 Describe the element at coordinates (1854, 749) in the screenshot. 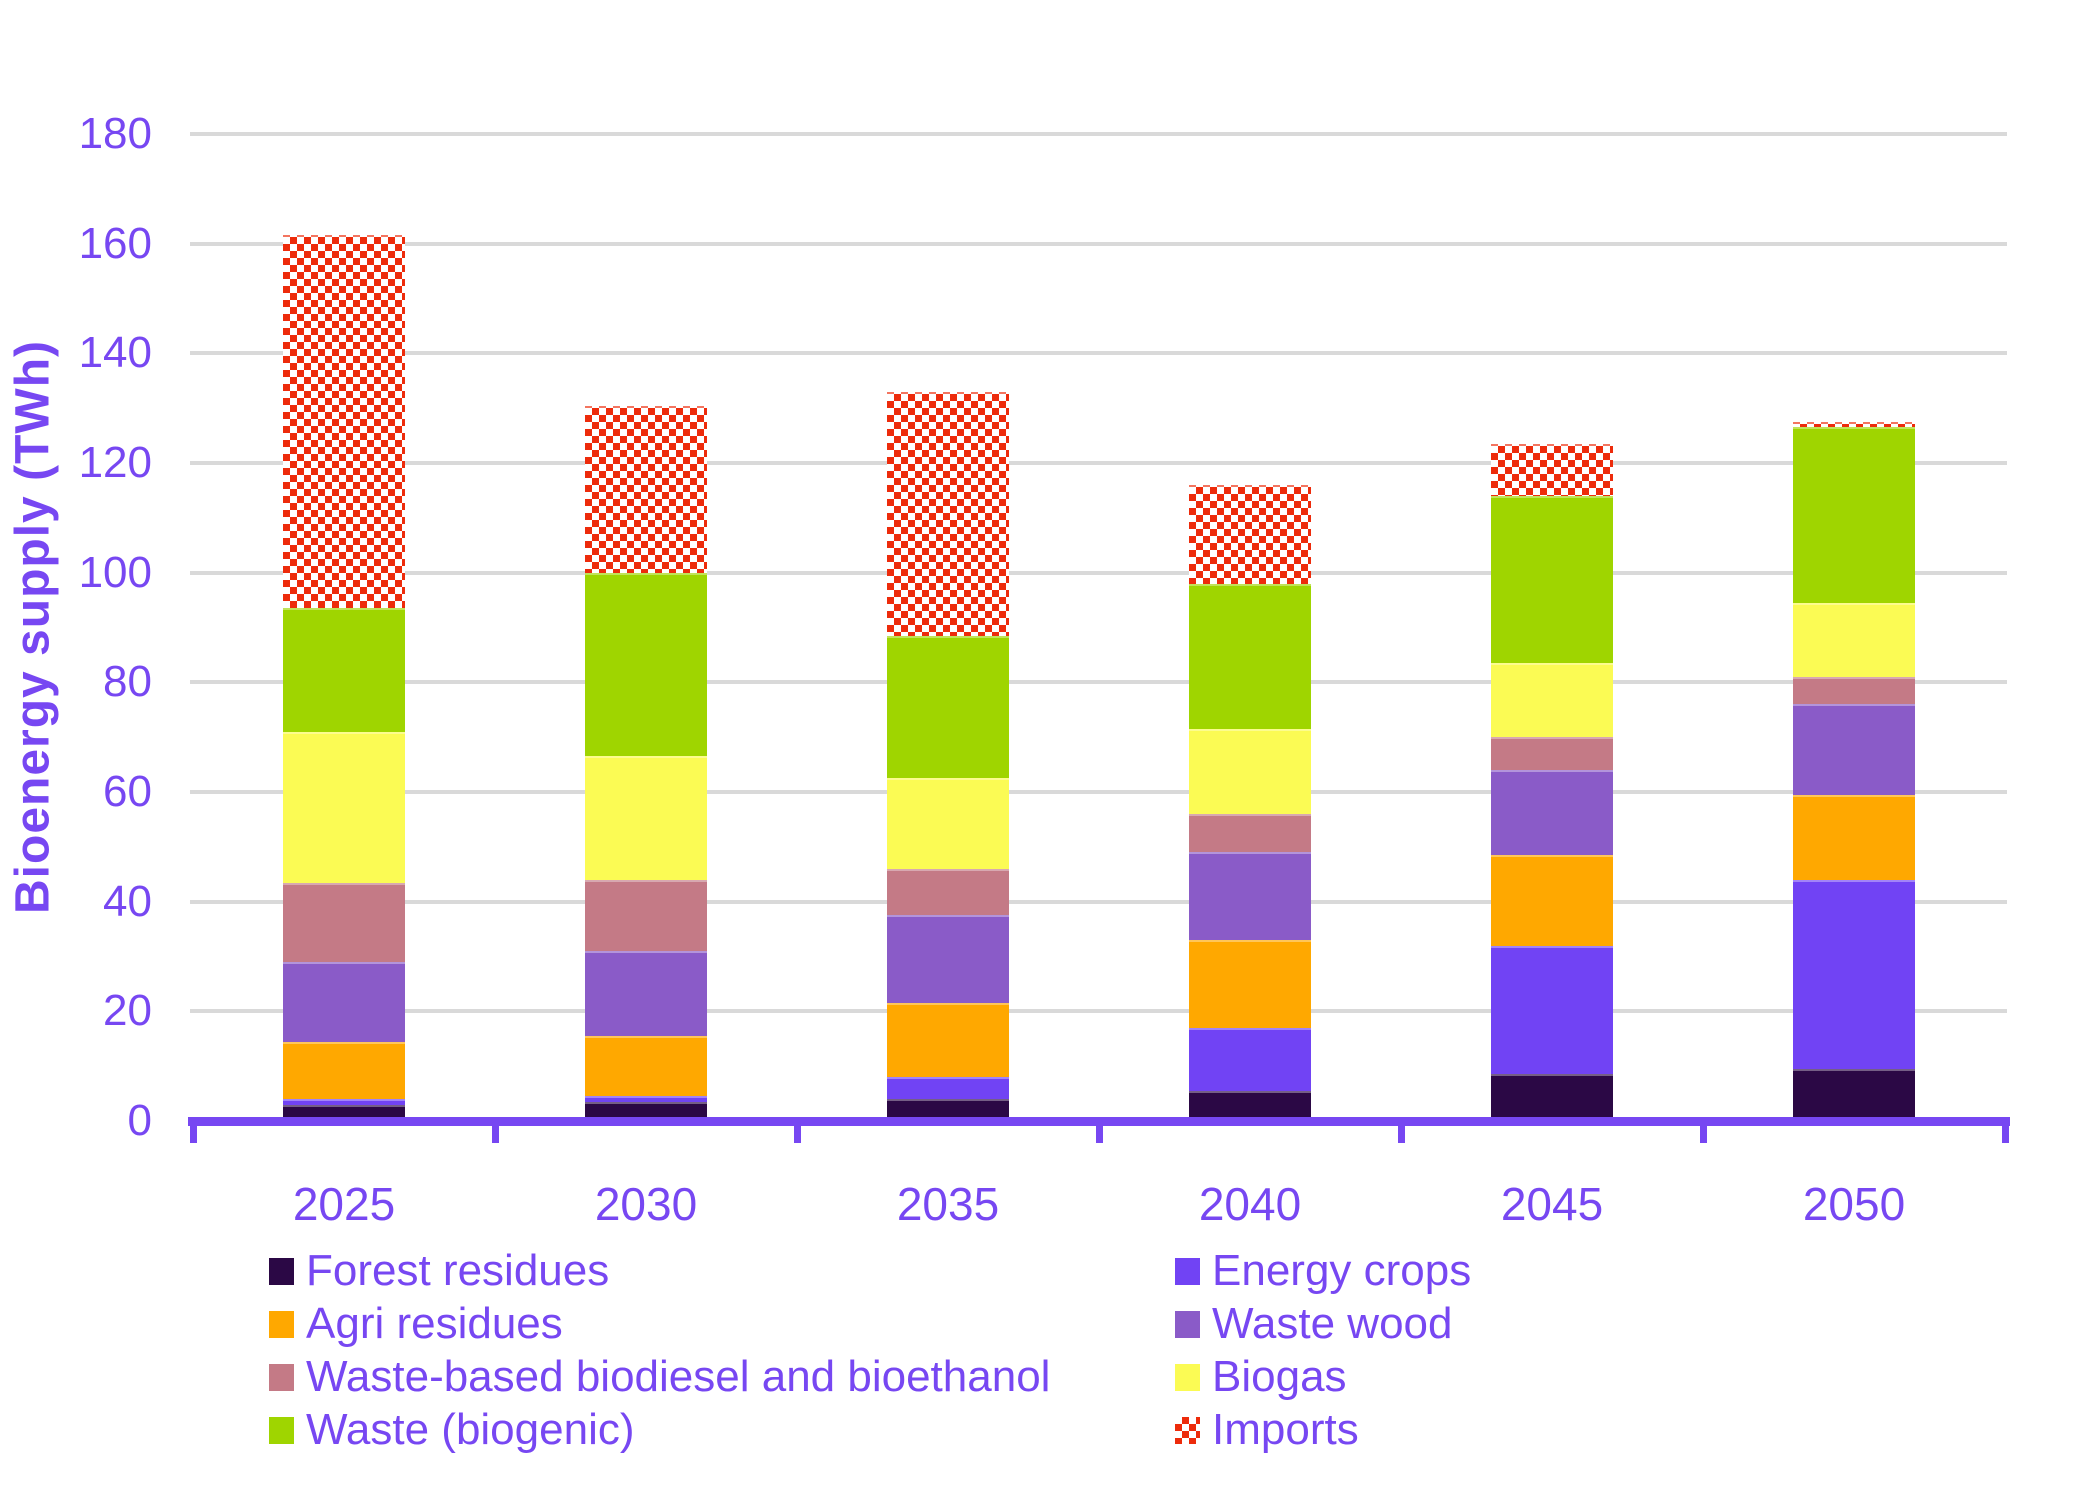

I see `bar-segment-waste-wood-2050` at that location.